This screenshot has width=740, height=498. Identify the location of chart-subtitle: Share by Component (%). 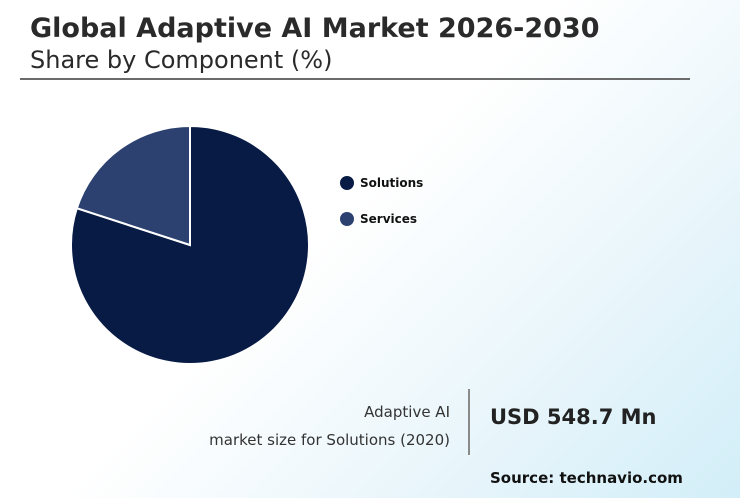
(181, 60).